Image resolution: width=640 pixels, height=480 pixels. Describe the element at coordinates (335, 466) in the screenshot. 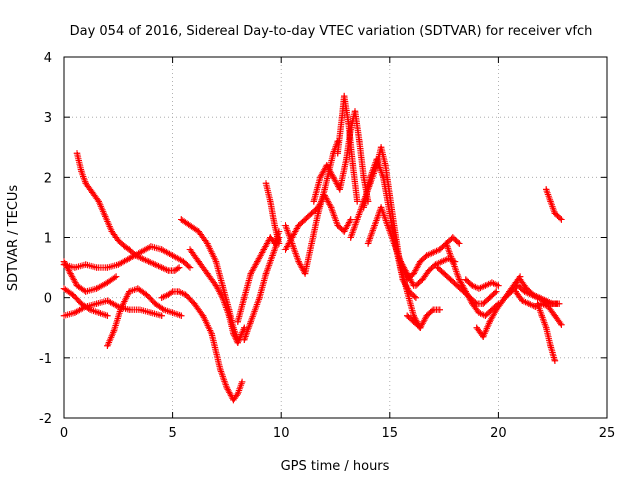

I see `x-axis-label: GPS time / hours` at that location.